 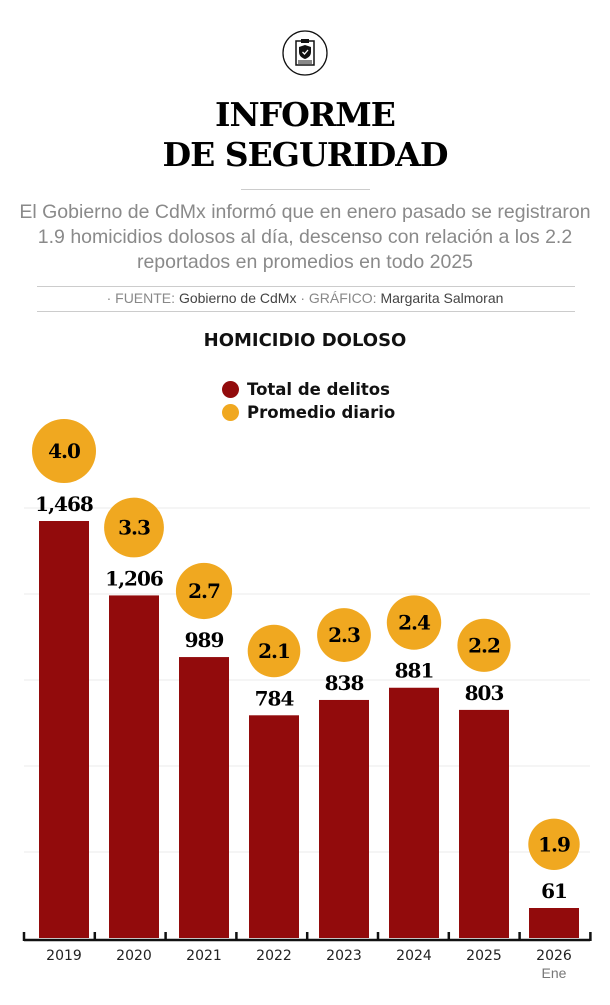 I want to click on graphic-author: Margarita Salmoran, so click(x=442, y=298).